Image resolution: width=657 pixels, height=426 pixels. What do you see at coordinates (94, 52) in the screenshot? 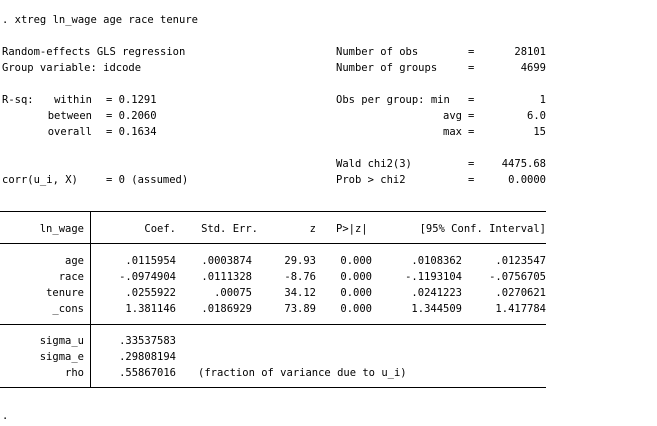
I see `model-title: Random-effects GLS regression` at bounding box center [94, 52].